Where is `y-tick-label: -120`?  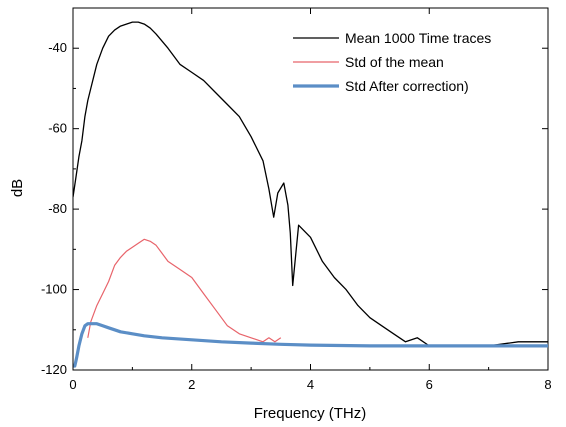
y-tick-label: -120 is located at coordinates (54, 369).